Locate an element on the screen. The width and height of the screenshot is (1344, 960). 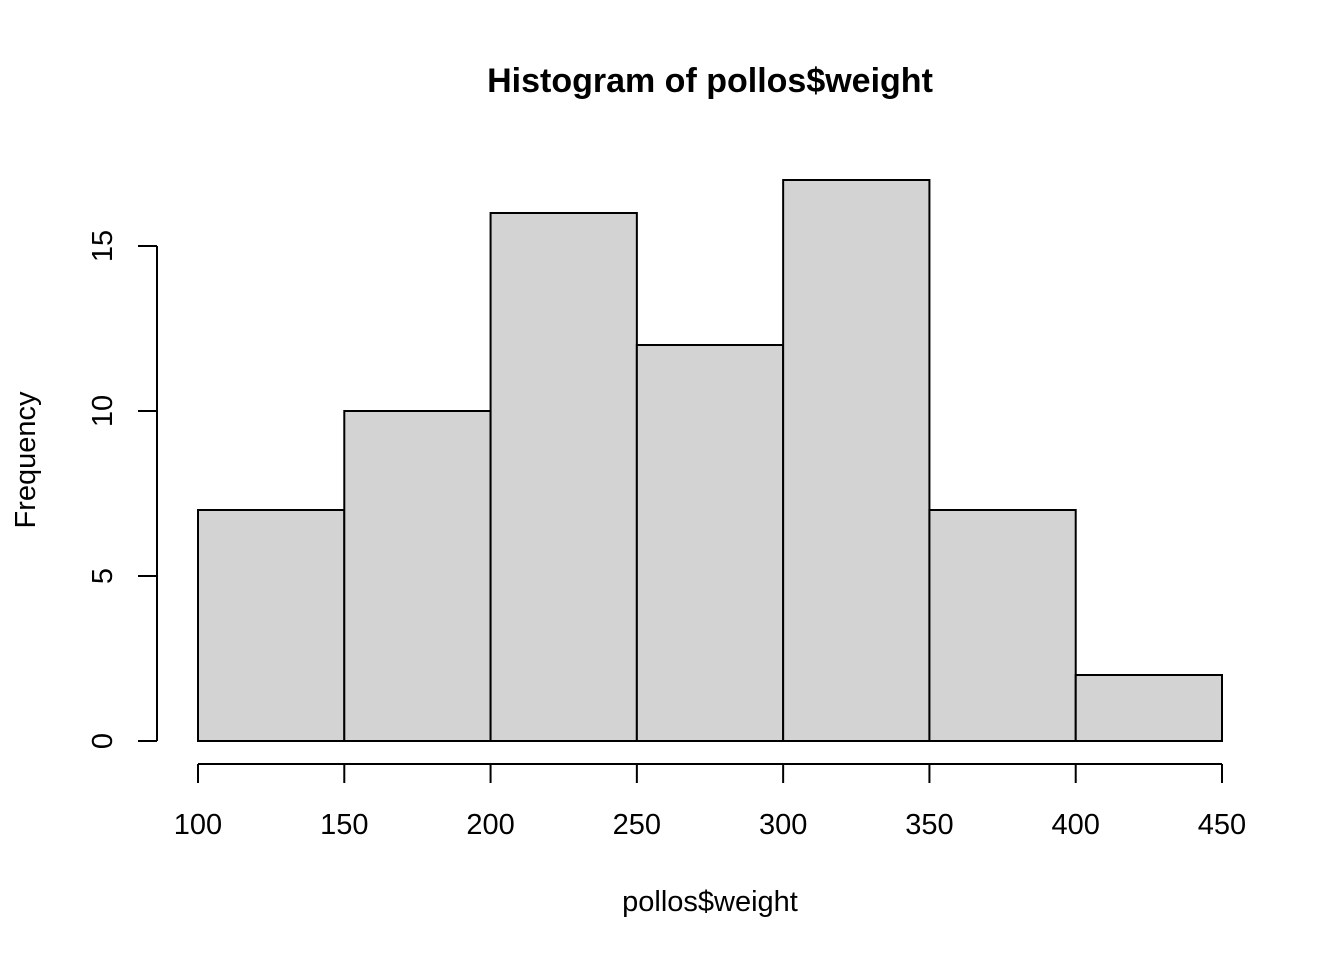
x-axis: 100 150 200 250 300 350 400 450 is located at coordinates (710, 802).